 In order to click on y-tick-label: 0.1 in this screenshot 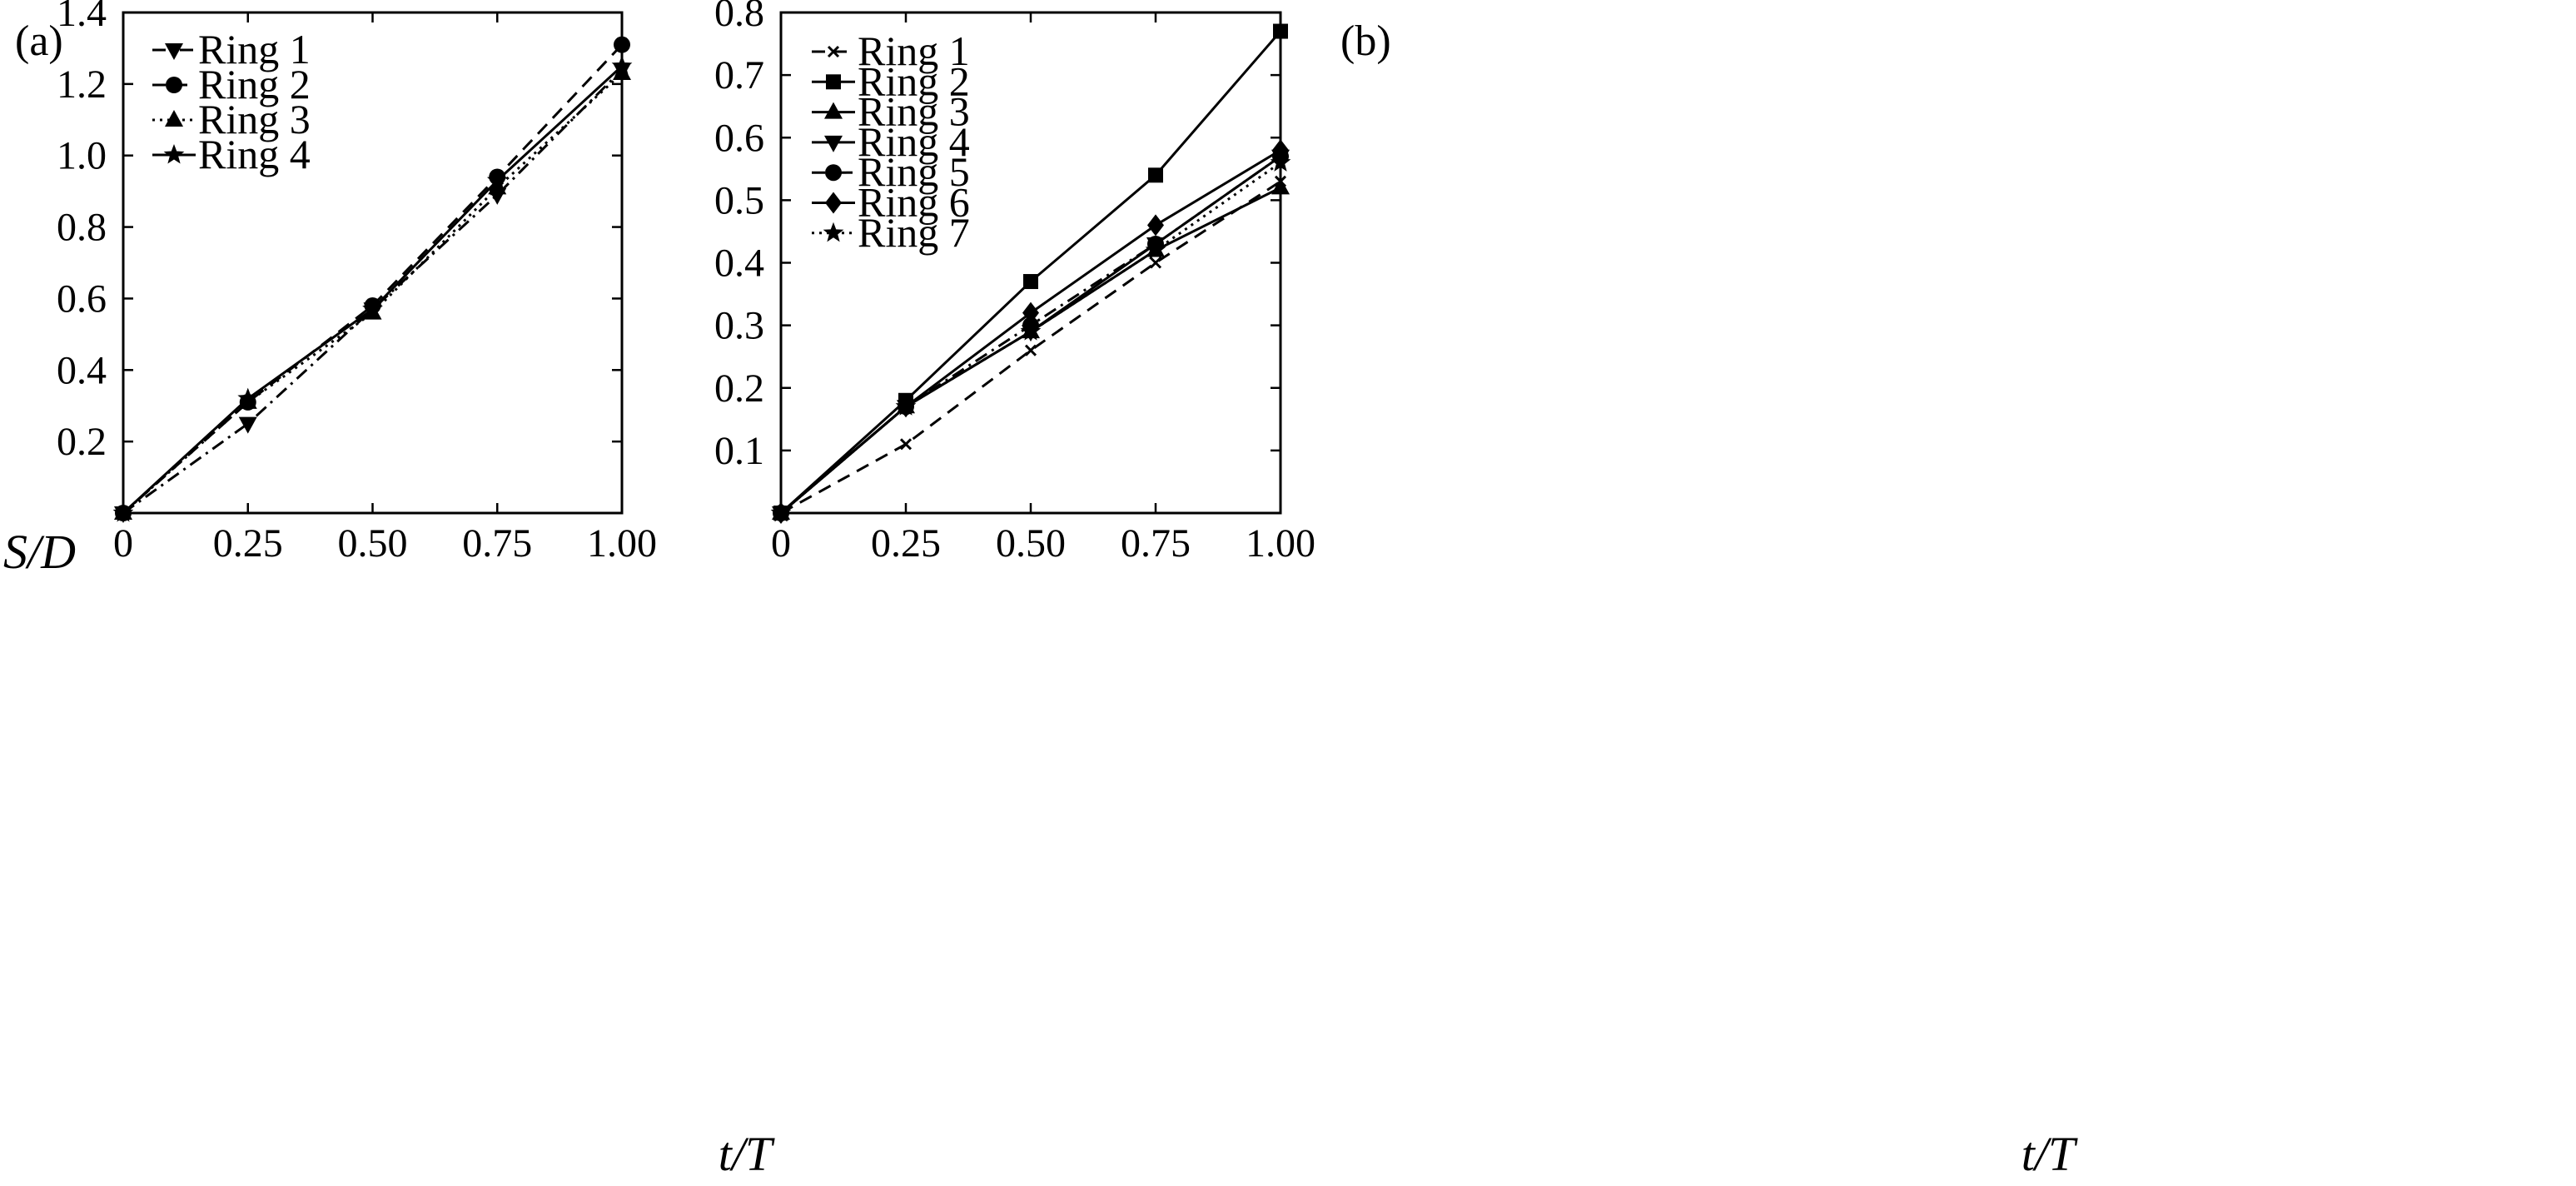, I will do `click(739, 451)`.